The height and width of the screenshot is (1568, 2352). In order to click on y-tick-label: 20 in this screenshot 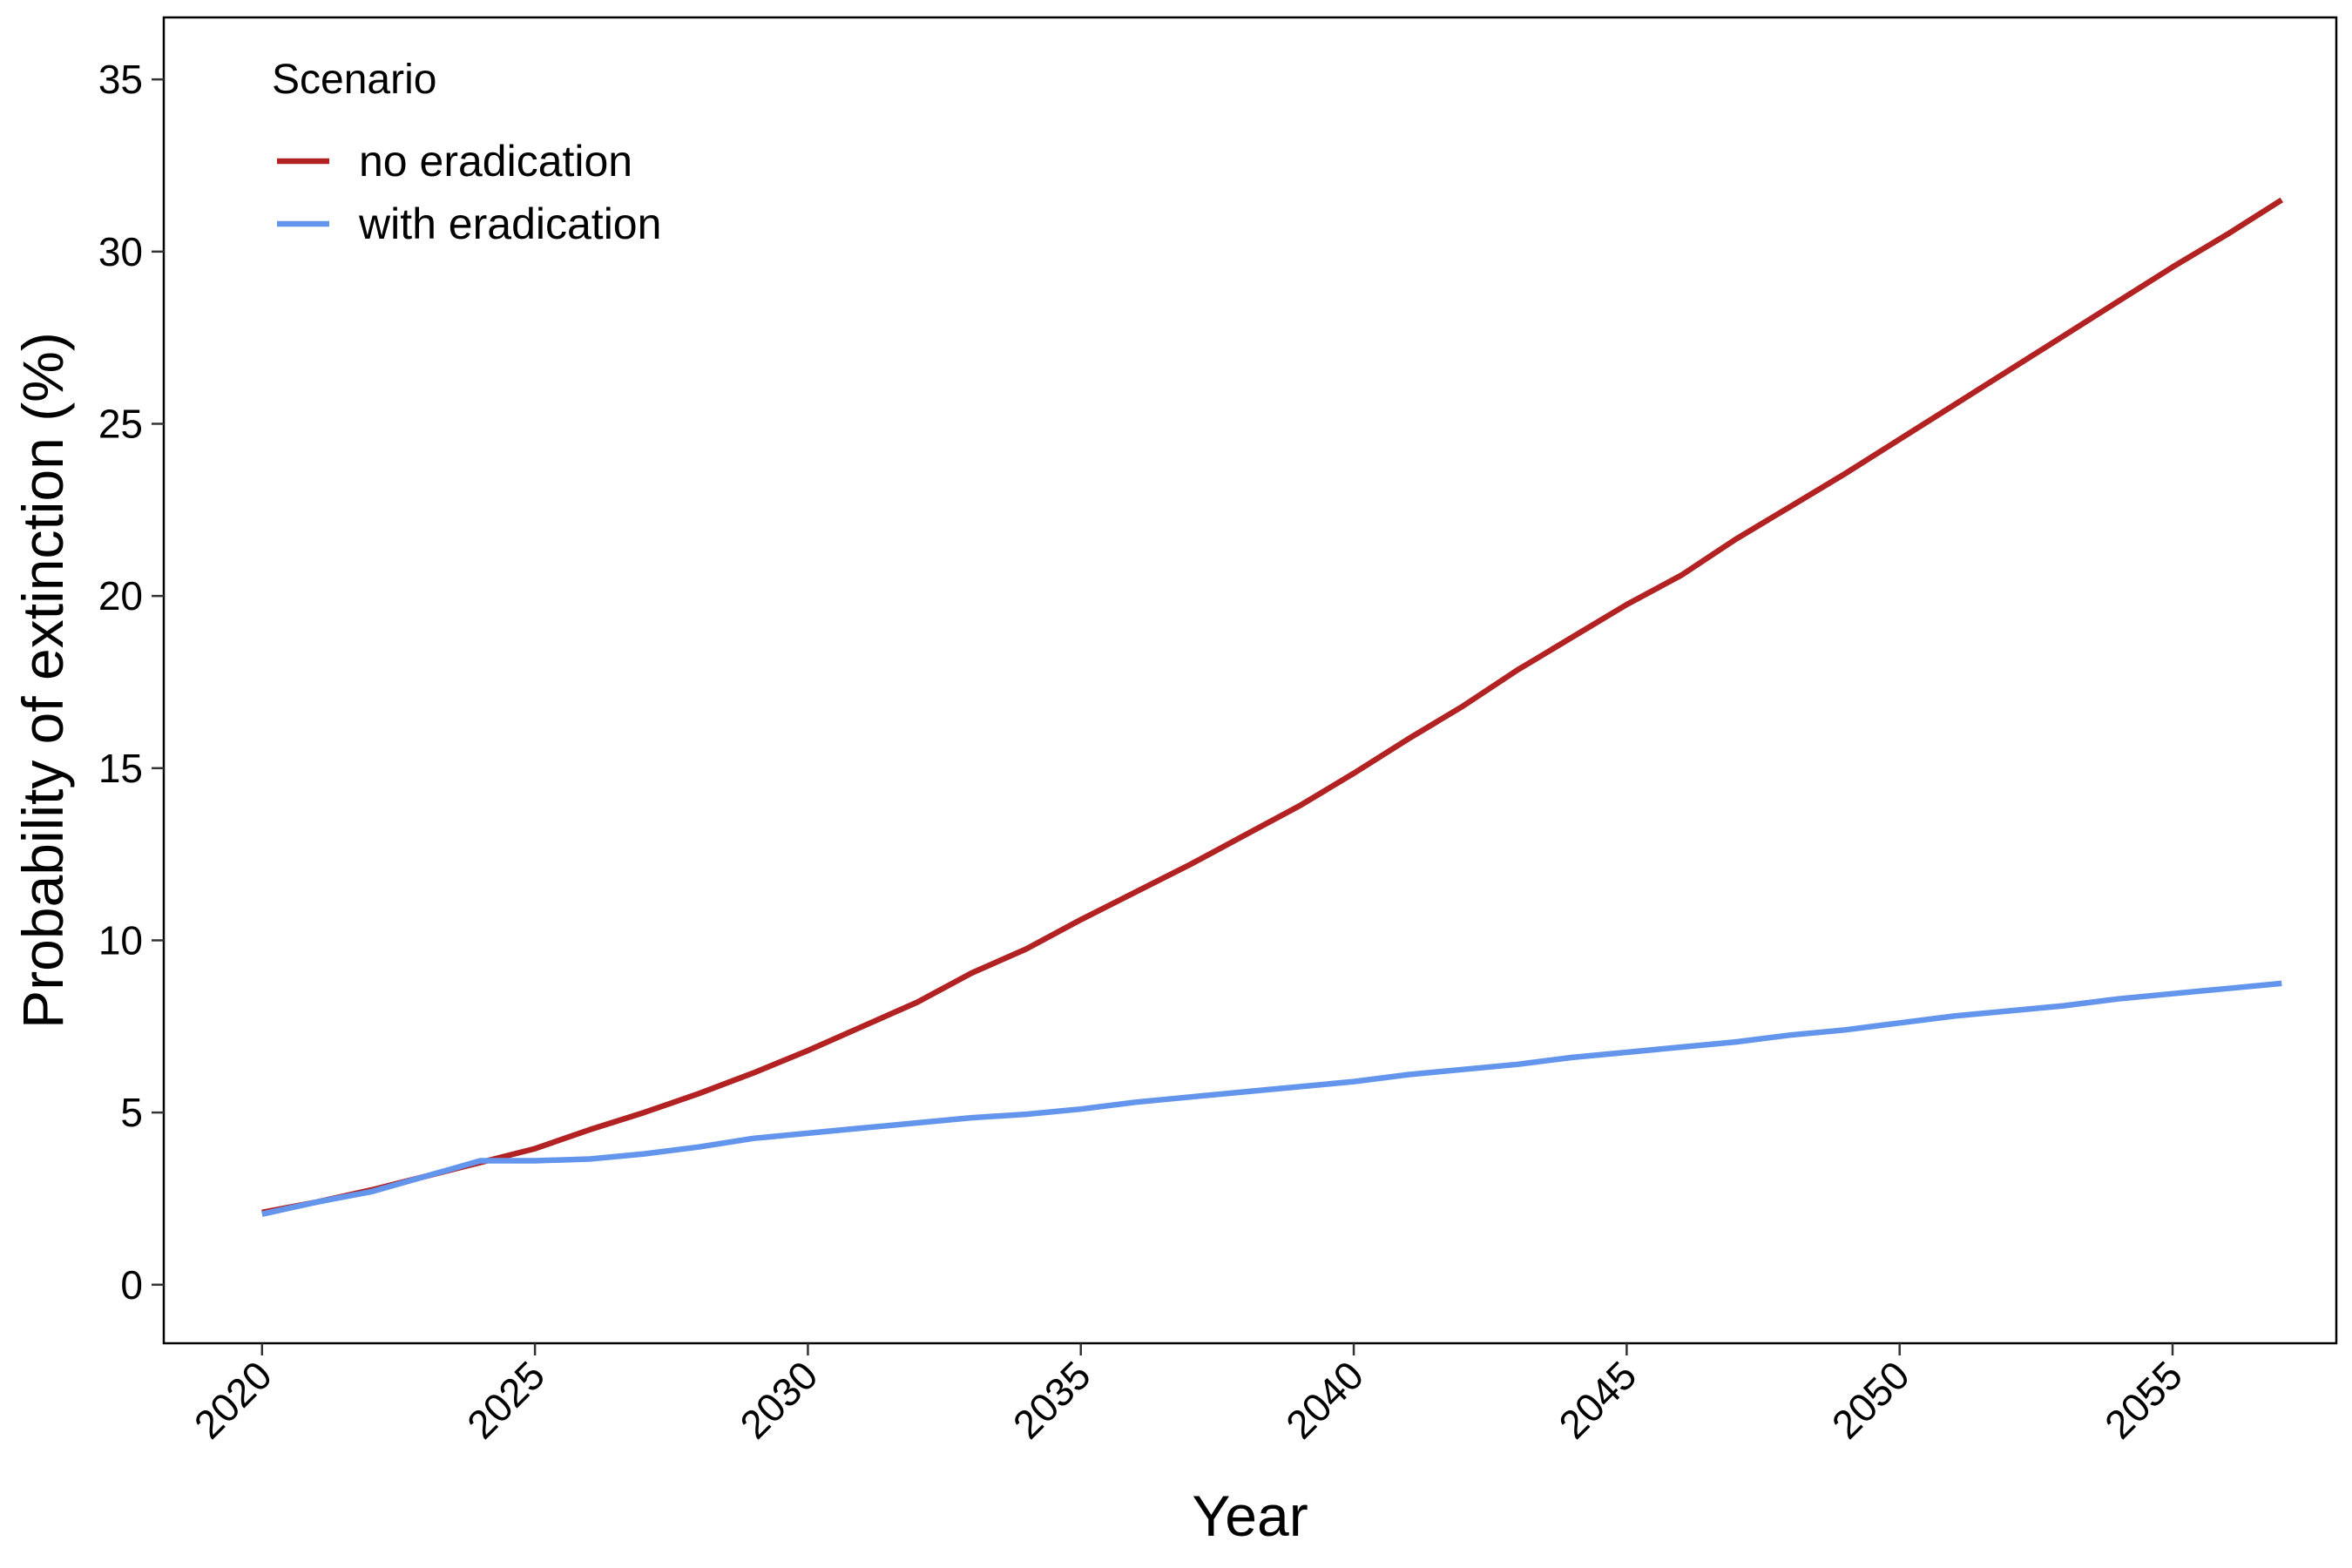, I will do `click(120, 595)`.